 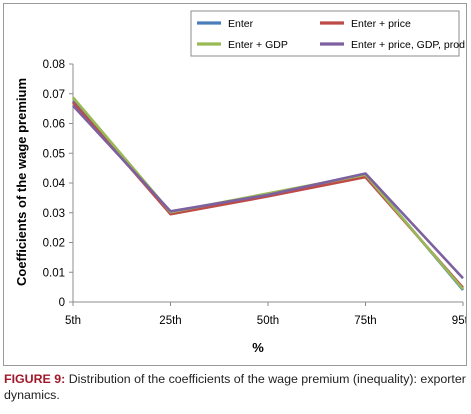 What do you see at coordinates (258, 347) in the screenshot?
I see `x-axis-title: %` at bounding box center [258, 347].